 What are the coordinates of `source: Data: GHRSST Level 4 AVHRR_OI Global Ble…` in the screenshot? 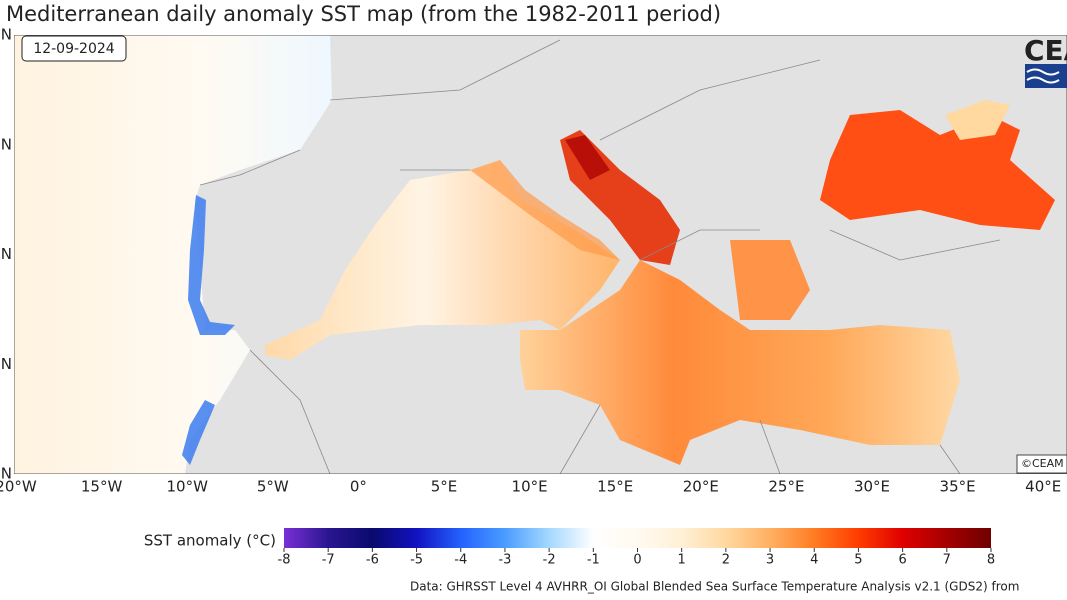 It's located at (714, 587).